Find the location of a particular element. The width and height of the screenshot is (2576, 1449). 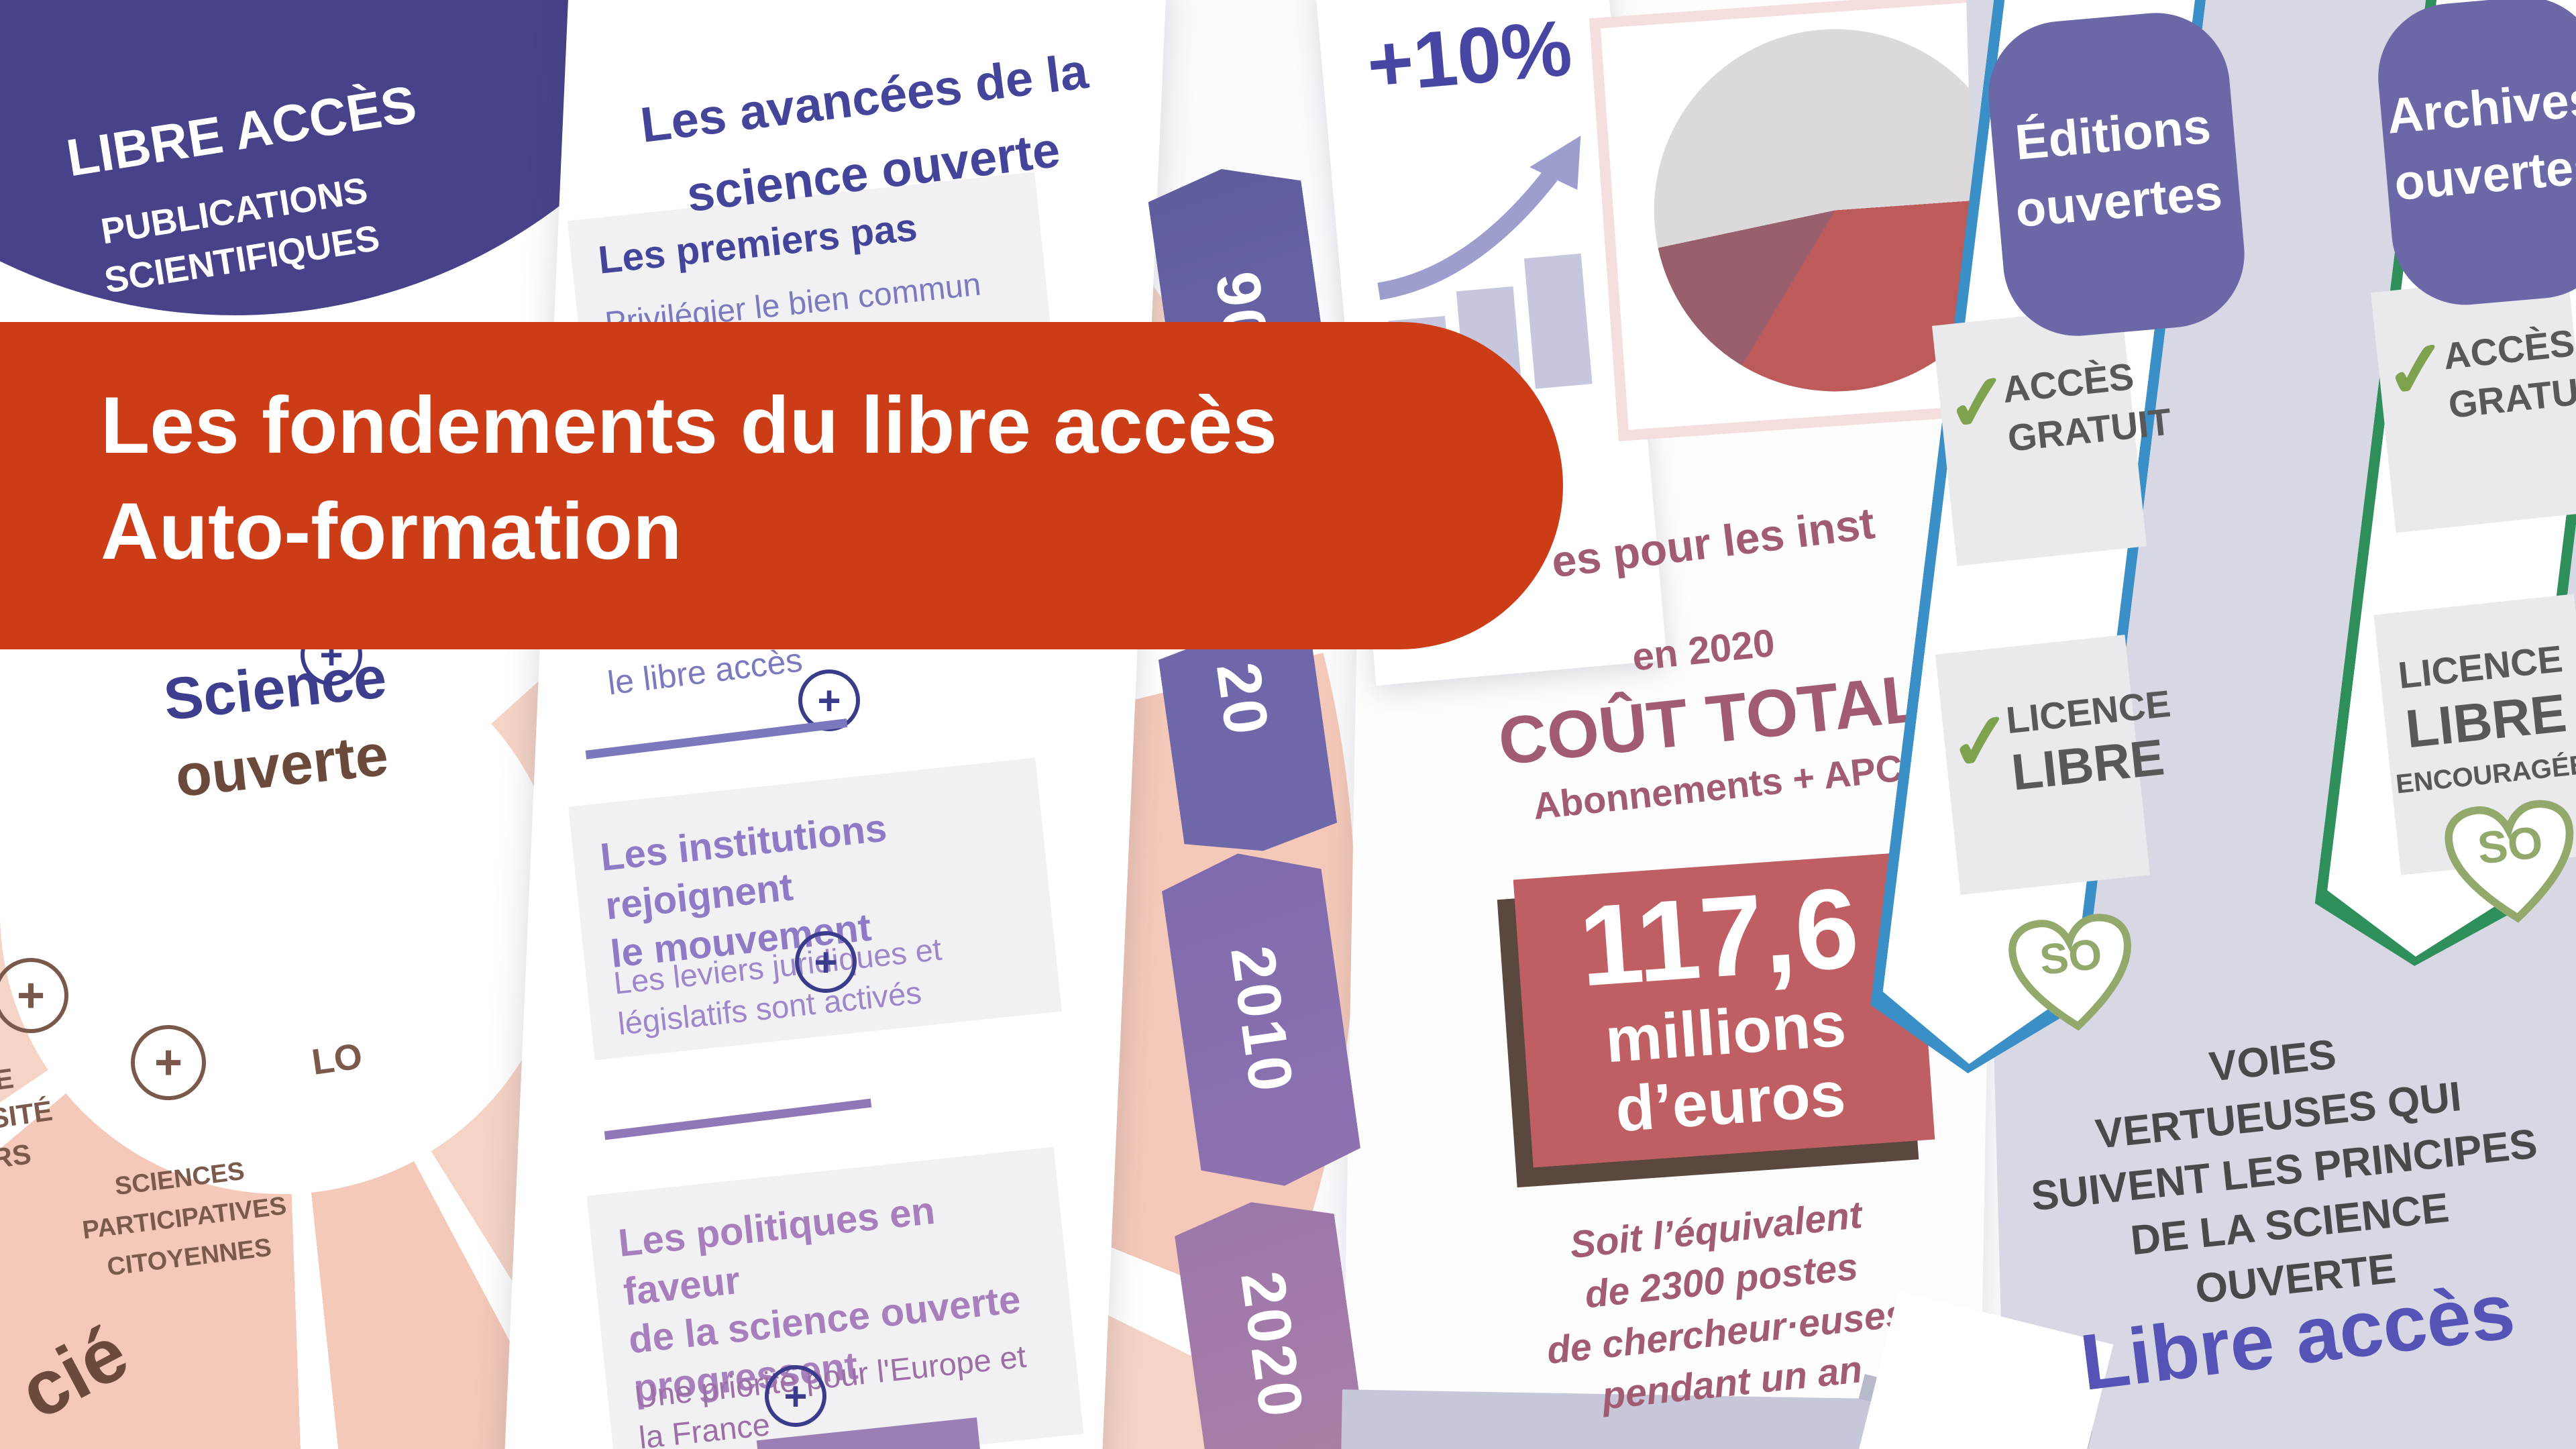

timeline-bar-2000: 20 is located at coordinates (1248, 741).